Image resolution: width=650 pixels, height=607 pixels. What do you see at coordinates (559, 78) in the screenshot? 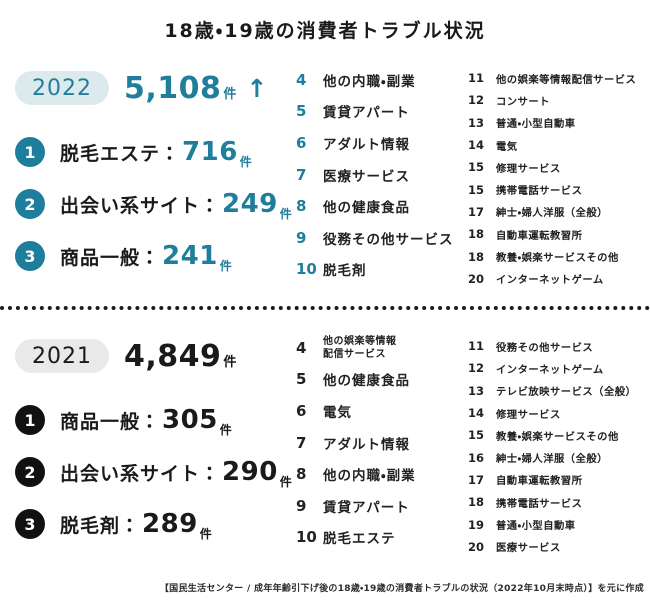
I see `rank-item: 11 他の娯楽等情報配信サービス` at bounding box center [559, 78].